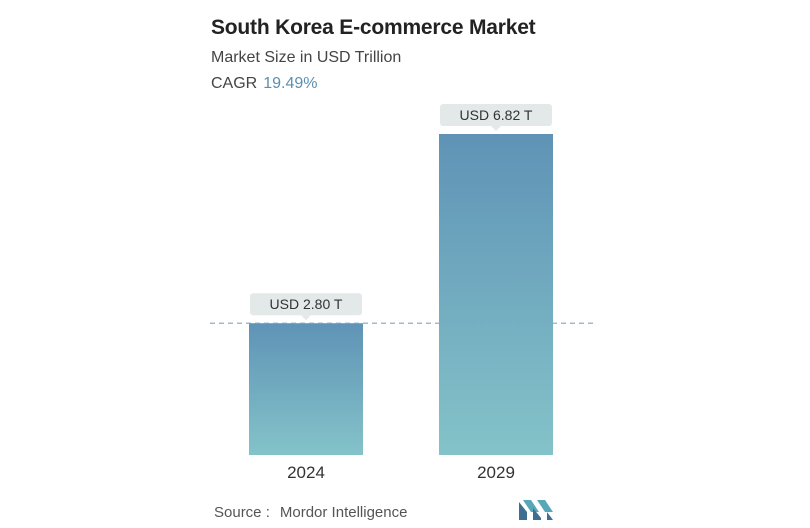 Image resolution: width=810 pixels, height=528 pixels. What do you see at coordinates (306, 389) in the screenshot?
I see `bar-2024` at bounding box center [306, 389].